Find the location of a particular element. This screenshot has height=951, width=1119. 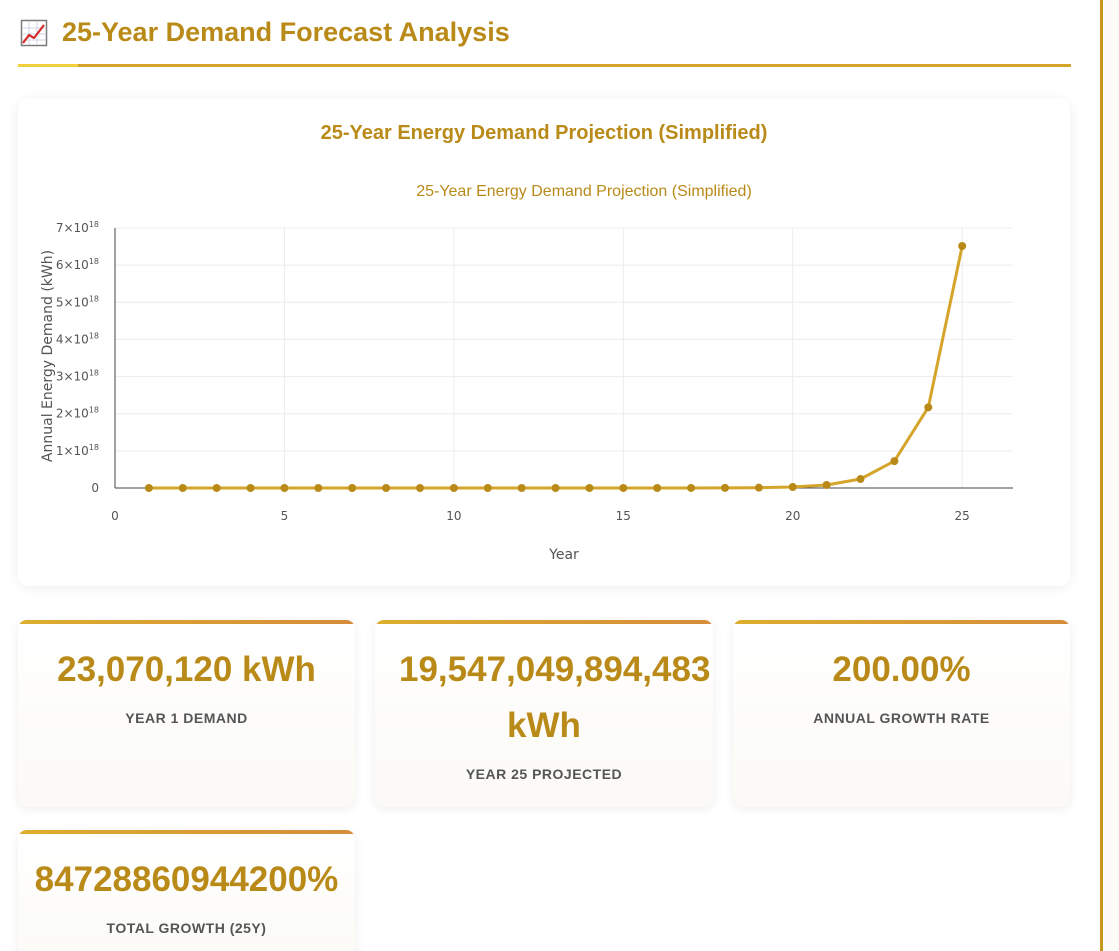

x-axis-label: Year is located at coordinates (563, 555).